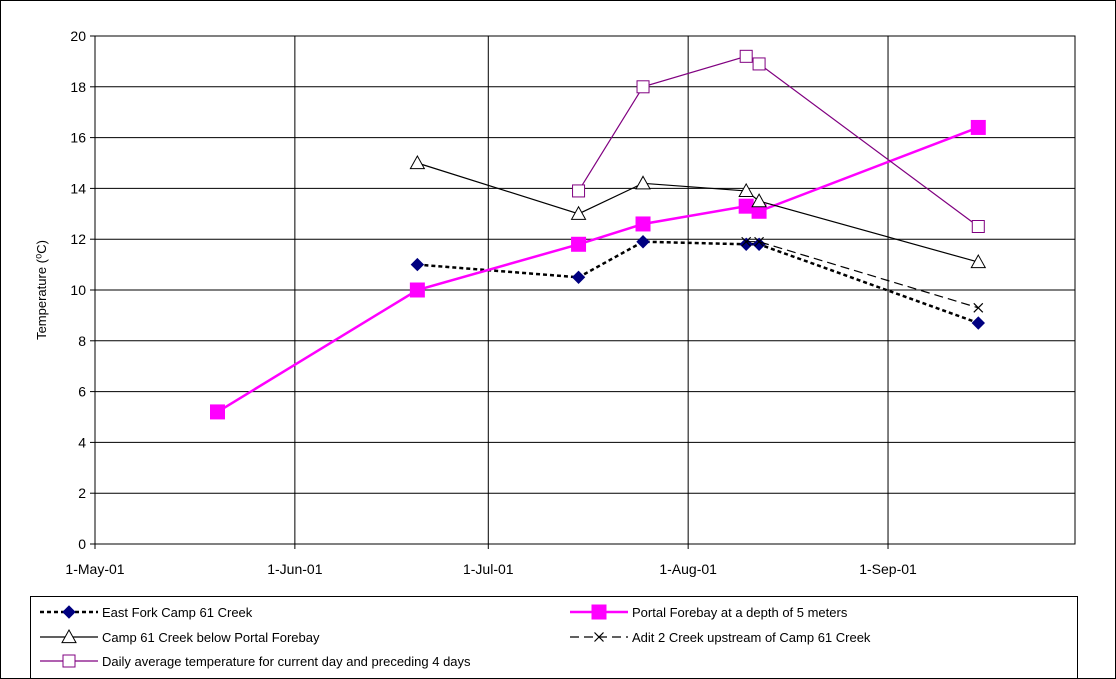 This screenshot has height=679, width=1116. I want to click on legend-entry: East Fork Camp 61 Creek, so click(146, 612).